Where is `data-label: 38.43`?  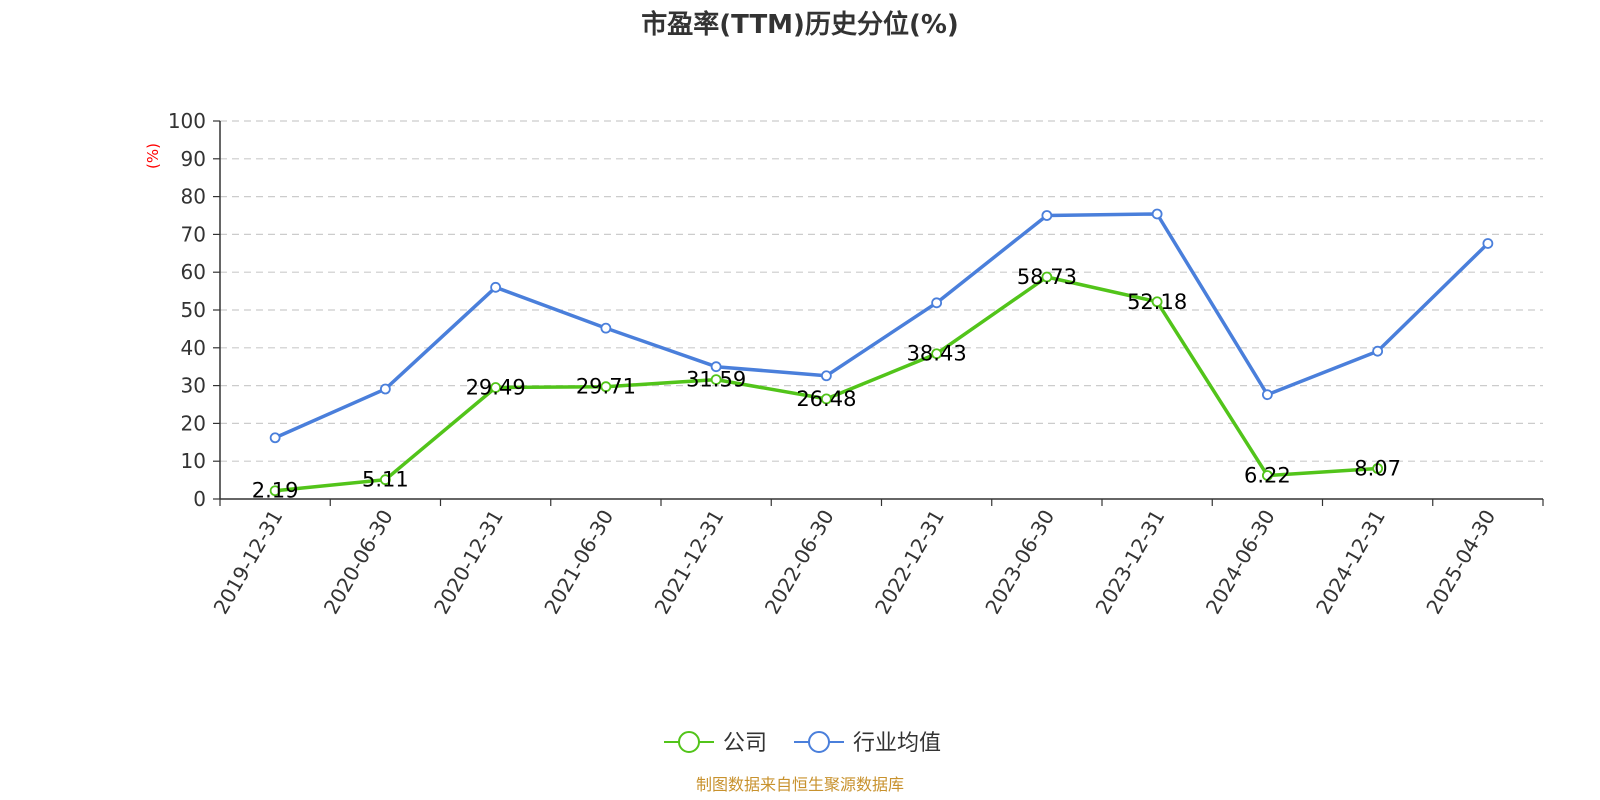 data-label: 38.43 is located at coordinates (937, 354).